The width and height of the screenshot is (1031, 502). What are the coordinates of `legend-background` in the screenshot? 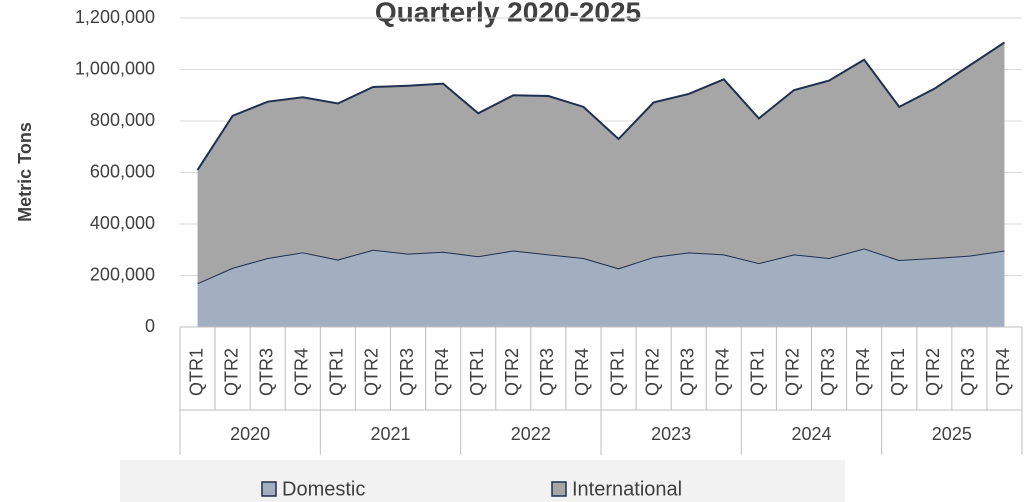 It's located at (482, 481).